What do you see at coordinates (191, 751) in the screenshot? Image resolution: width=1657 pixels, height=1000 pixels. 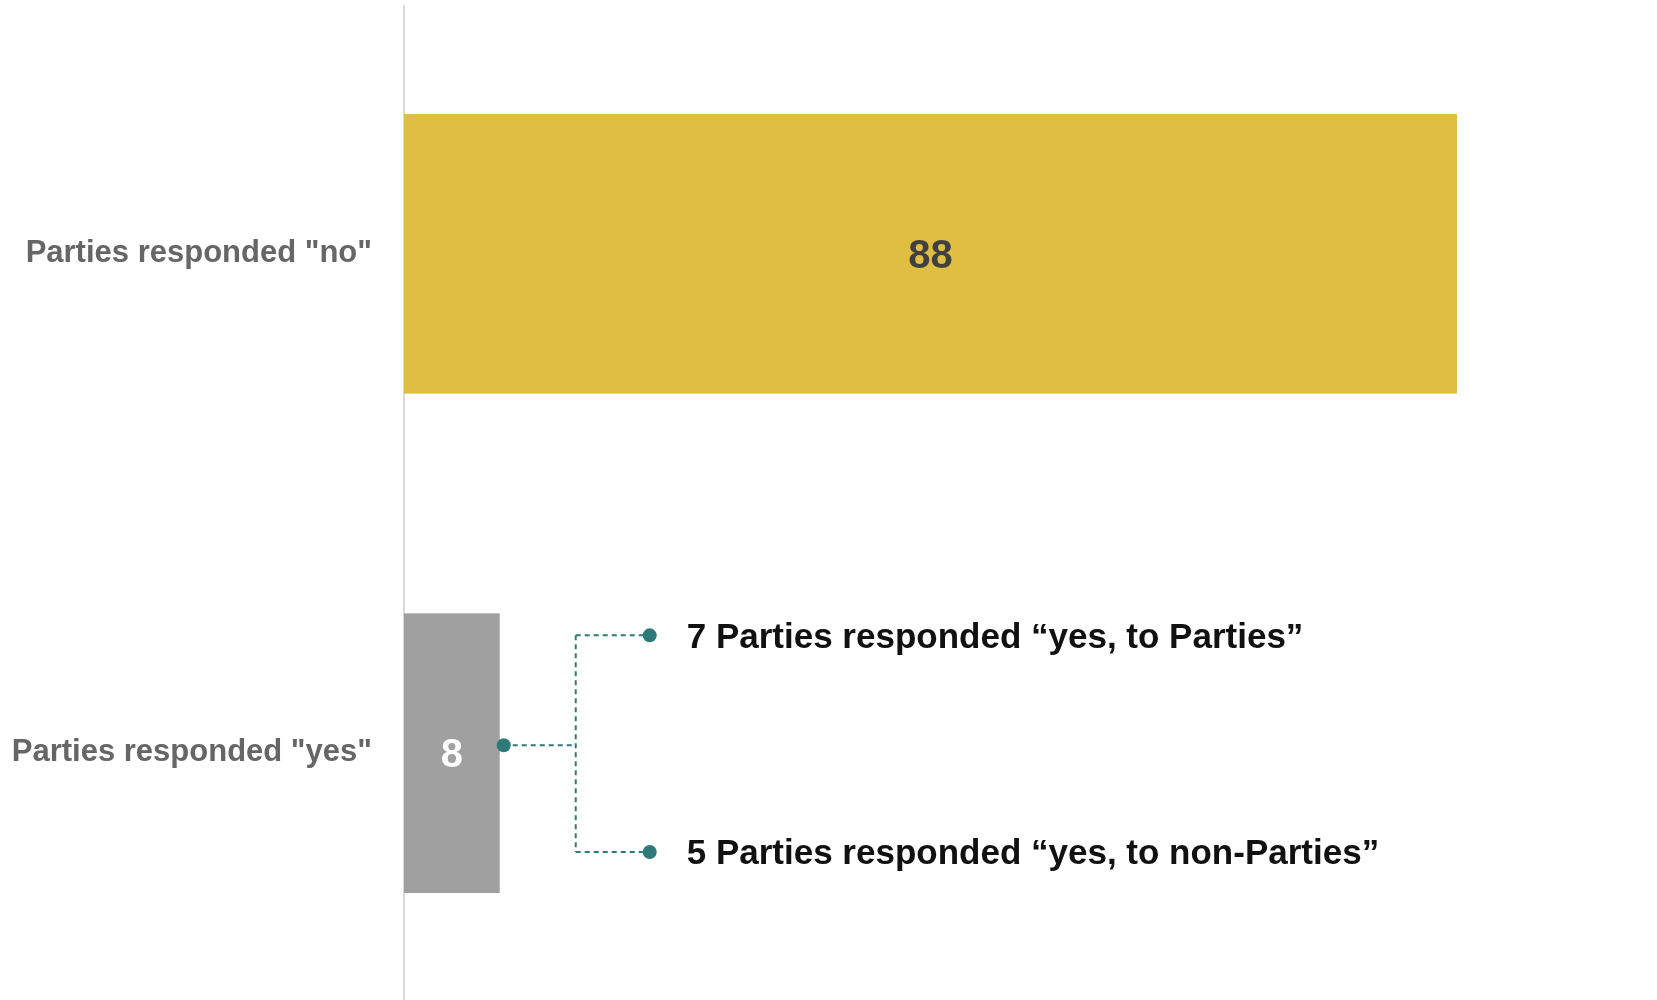 I see `y-tick-label: Parties responded "yes"` at bounding box center [191, 751].